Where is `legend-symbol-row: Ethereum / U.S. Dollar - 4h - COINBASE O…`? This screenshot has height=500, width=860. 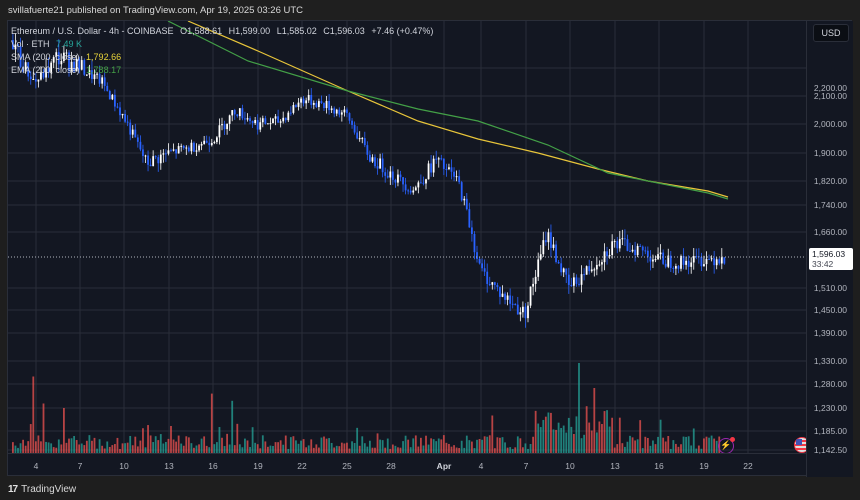 legend-symbol-row: Ethereum / U.S. Dollar - 4h - COINBASE O… is located at coordinates (222, 31).